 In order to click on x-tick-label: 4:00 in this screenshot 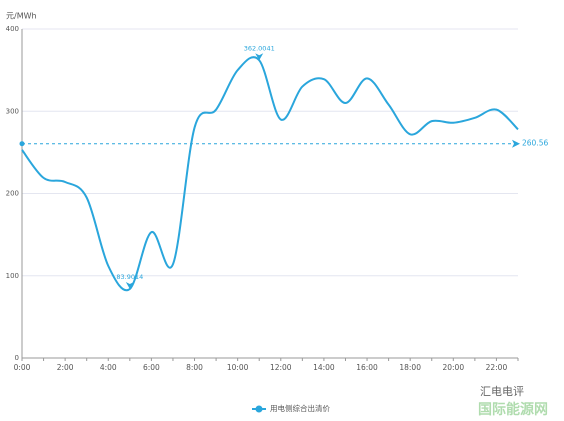, I will do `click(108, 367)`.